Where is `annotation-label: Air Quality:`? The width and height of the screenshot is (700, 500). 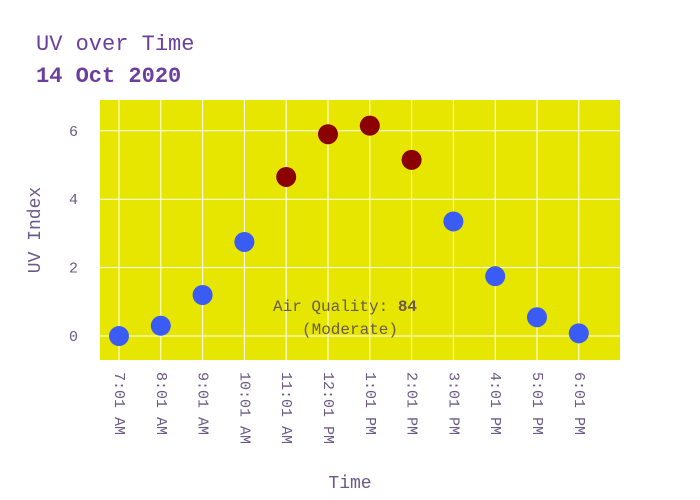
annotation-label: Air Quality: is located at coordinates (335, 307).